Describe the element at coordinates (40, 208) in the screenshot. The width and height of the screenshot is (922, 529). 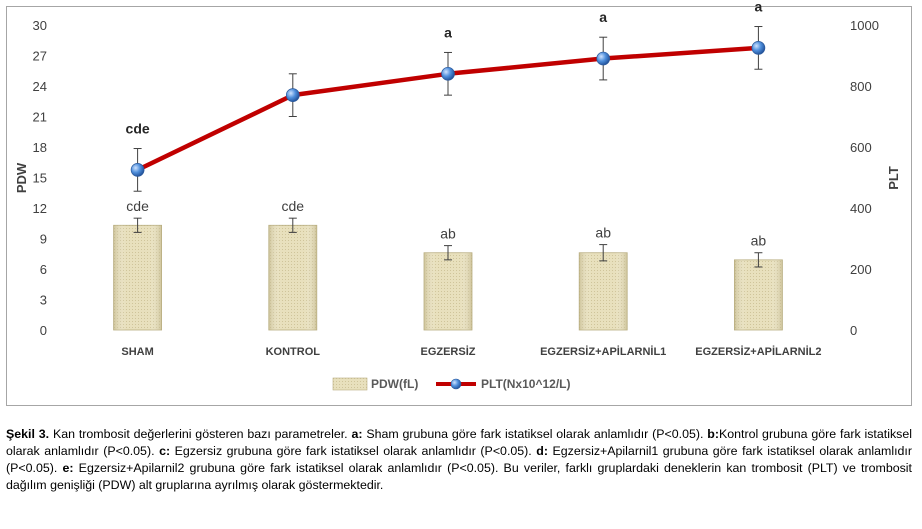
I see `left-tick-label: 12` at that location.